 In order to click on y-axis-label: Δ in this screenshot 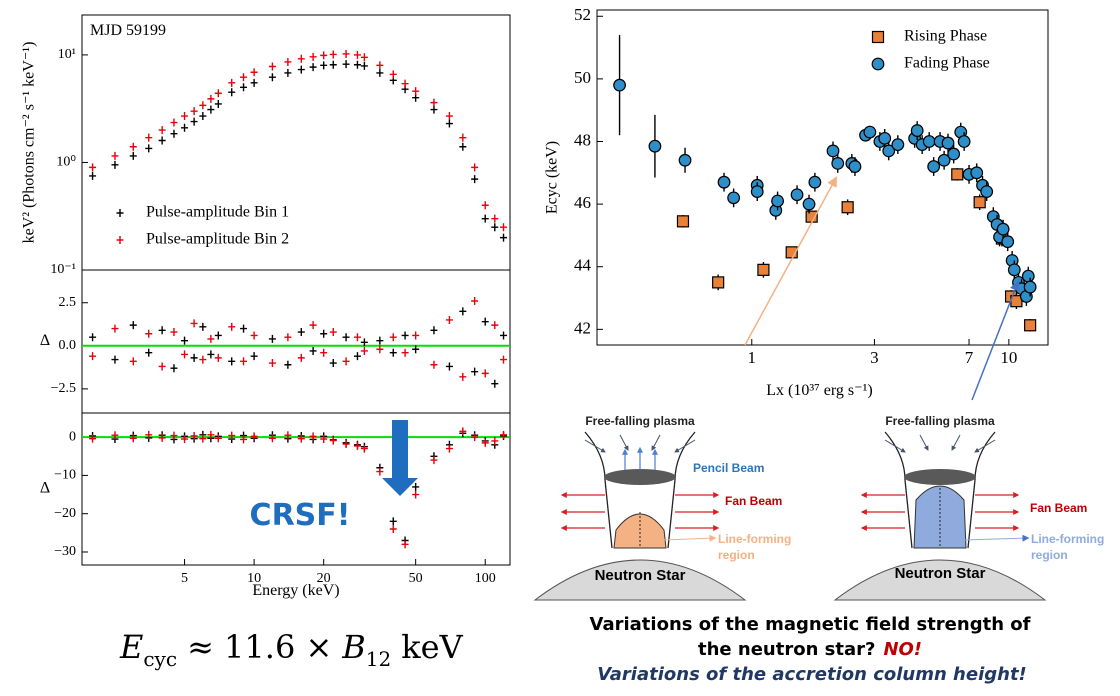, I will do `click(45, 488)`.